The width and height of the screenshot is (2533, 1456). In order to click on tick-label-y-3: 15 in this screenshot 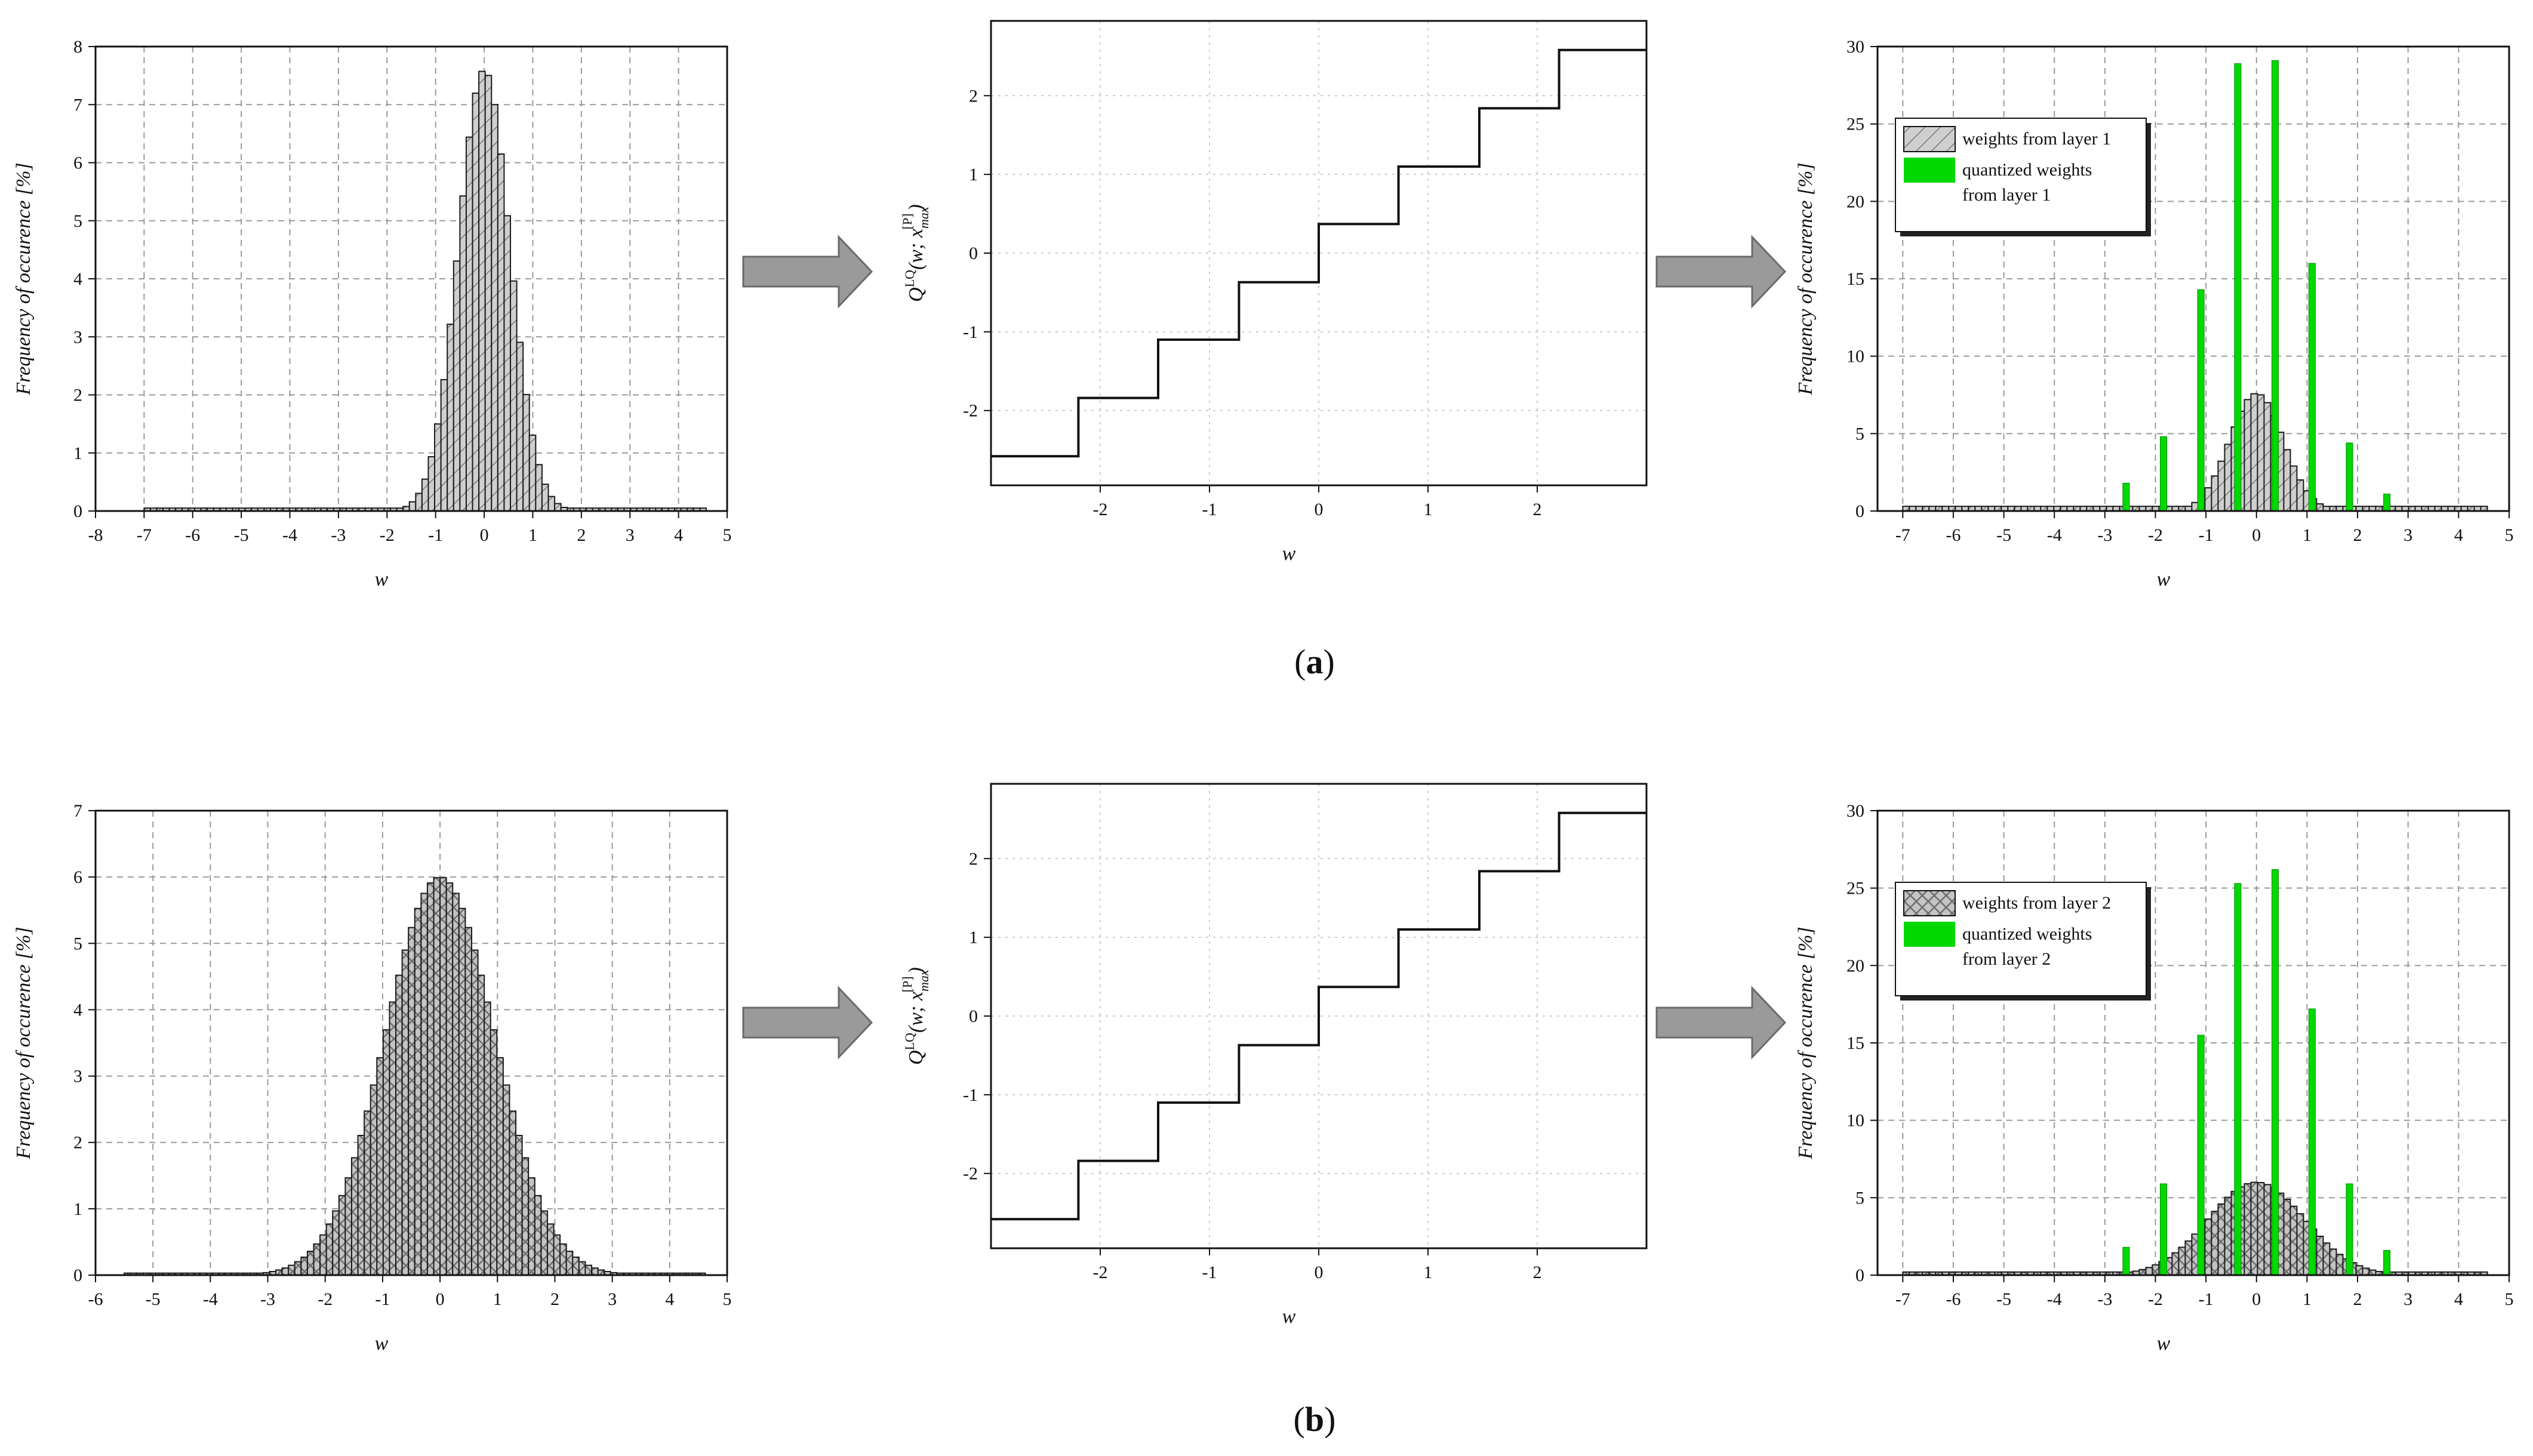, I will do `click(1855, 279)`.